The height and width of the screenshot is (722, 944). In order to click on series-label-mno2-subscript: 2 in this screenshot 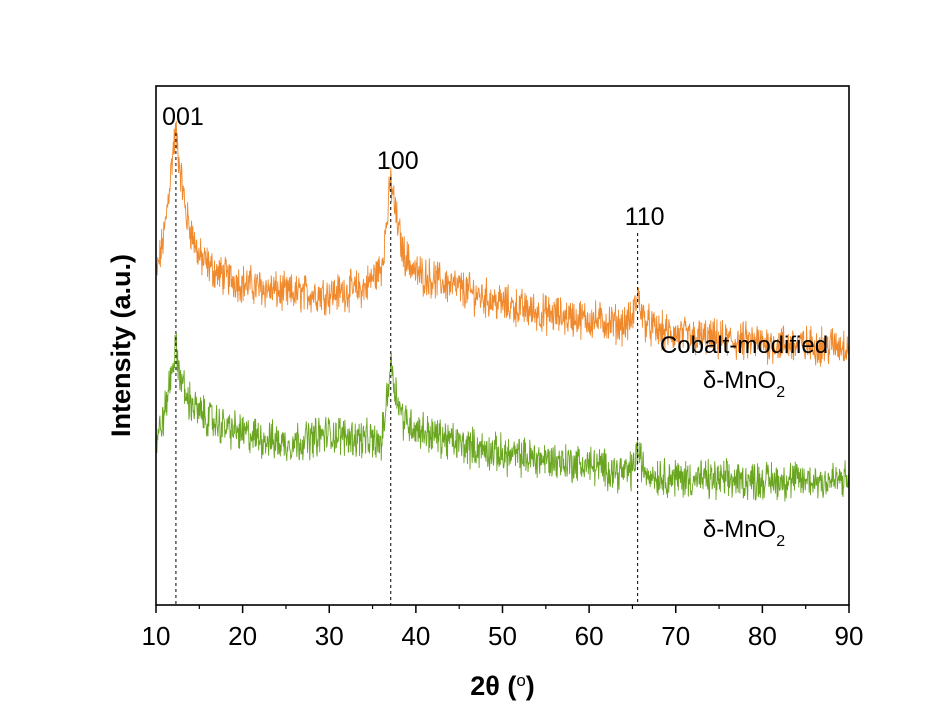, I will do `click(780, 541)`.